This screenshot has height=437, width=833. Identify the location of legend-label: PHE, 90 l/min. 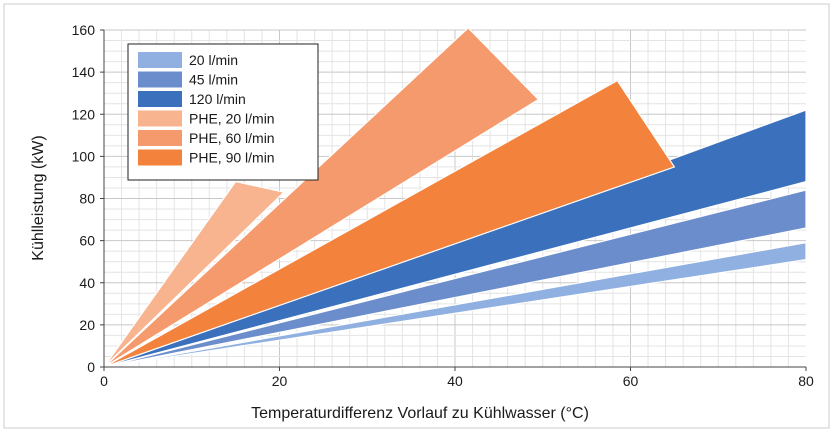
(232, 158).